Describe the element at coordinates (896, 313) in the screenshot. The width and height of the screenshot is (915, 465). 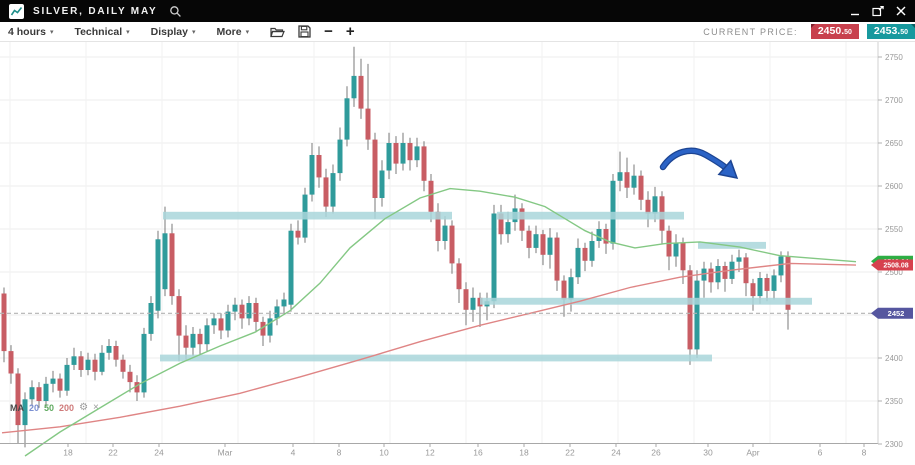
I see `svg-text: 2452` at that location.